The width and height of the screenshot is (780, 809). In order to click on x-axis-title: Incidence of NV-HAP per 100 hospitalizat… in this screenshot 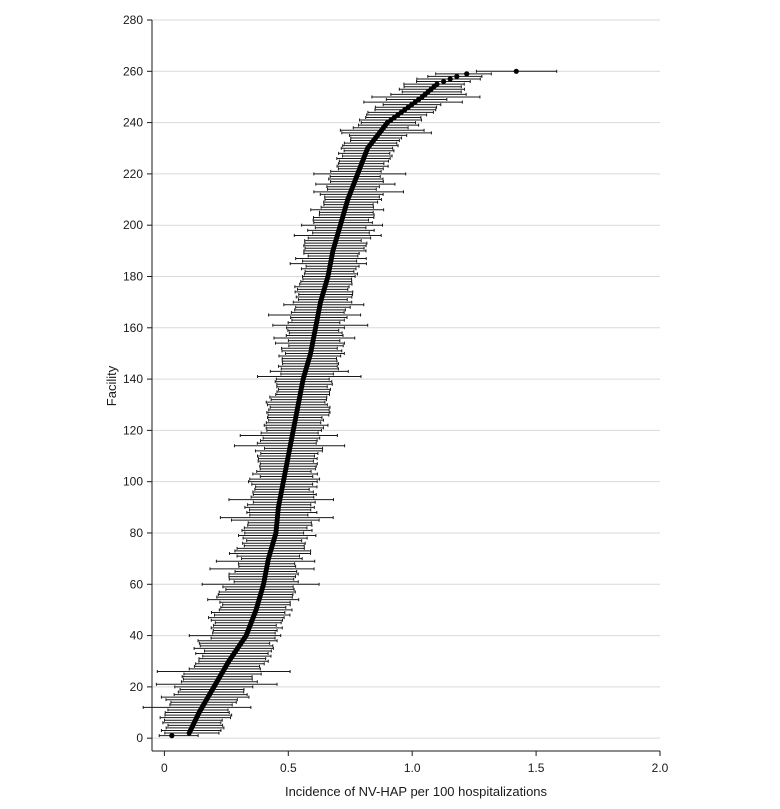, I will do `click(416, 791)`.